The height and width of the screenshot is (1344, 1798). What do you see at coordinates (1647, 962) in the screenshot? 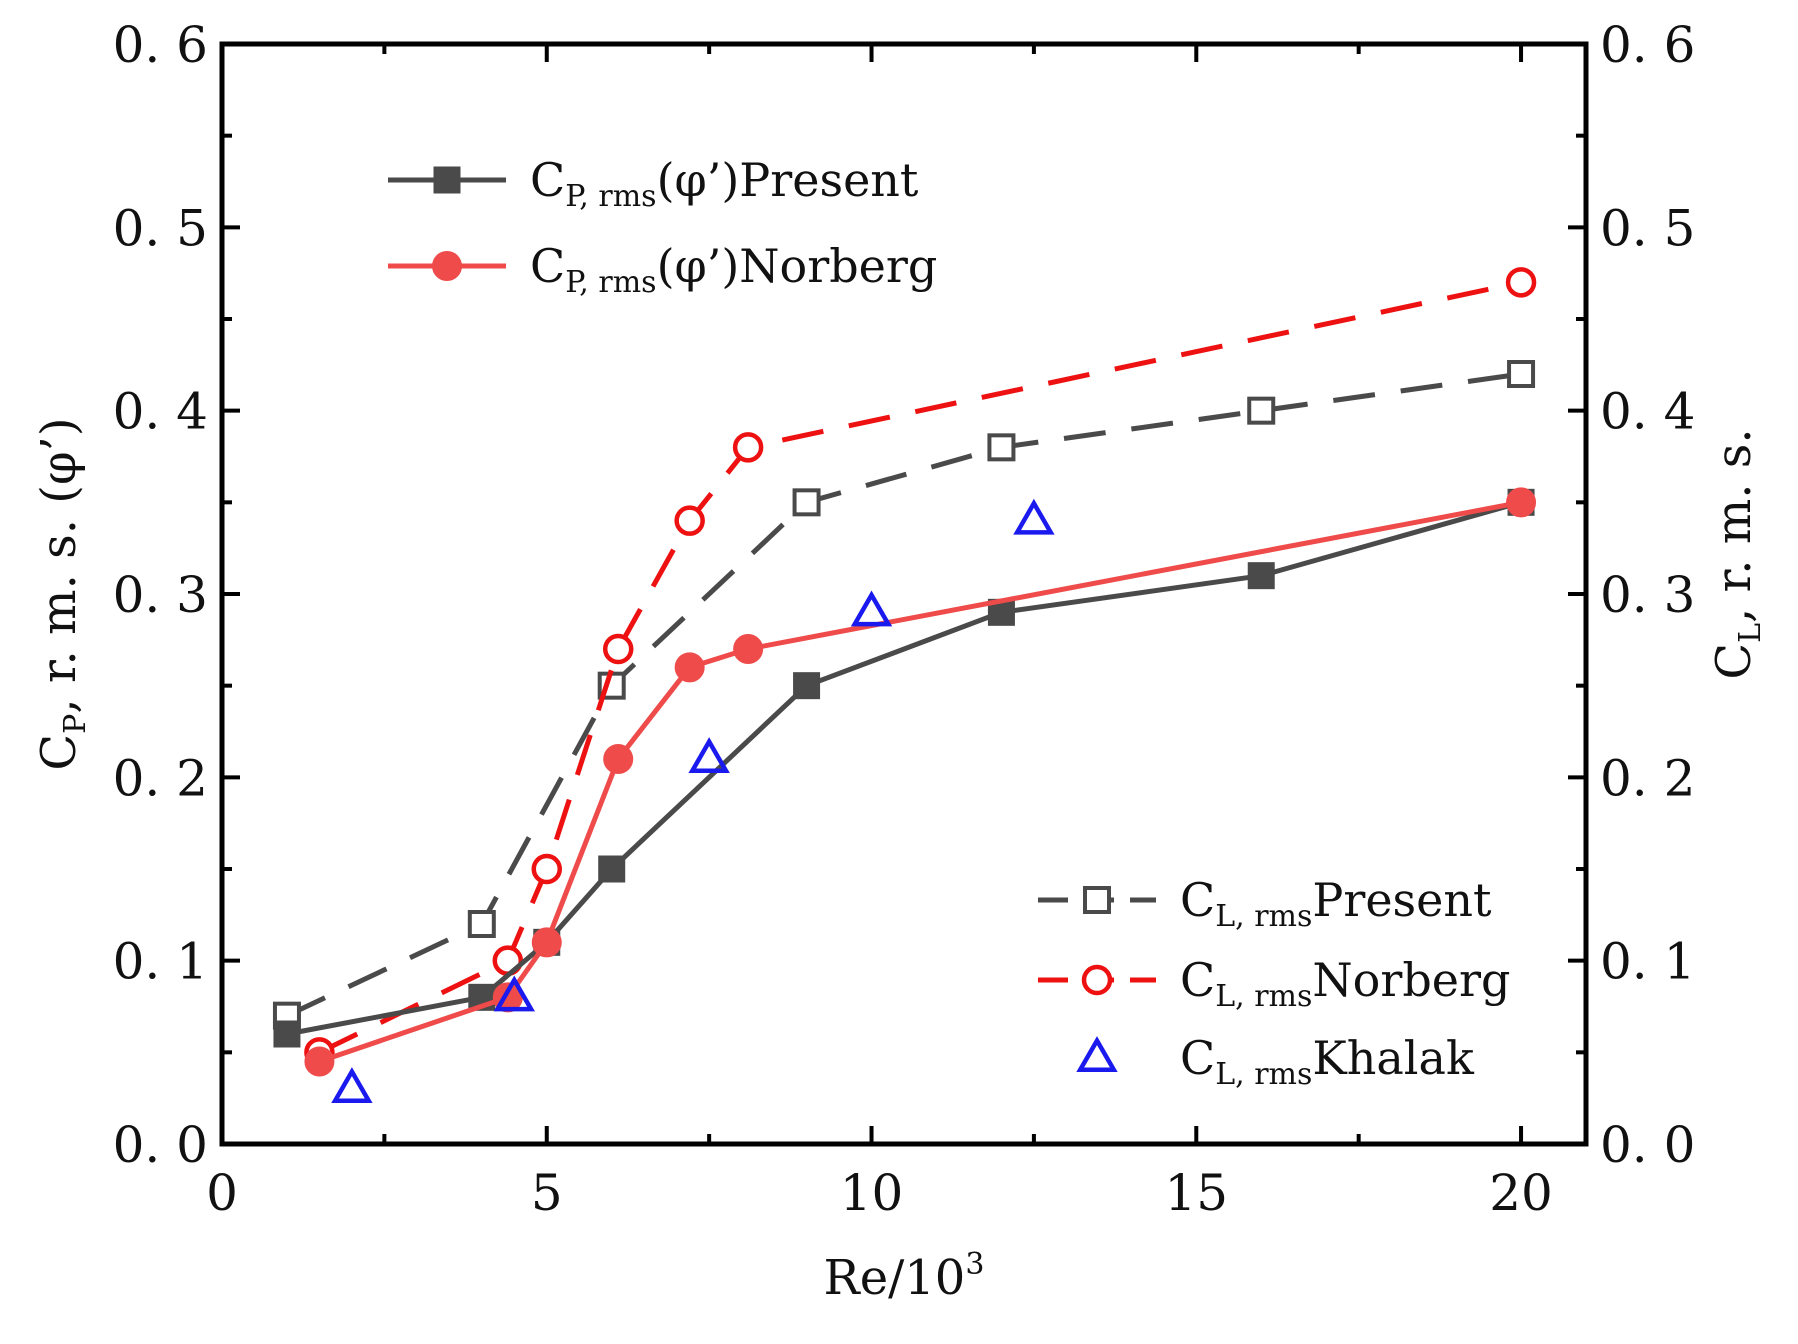
I see `y-right-tick-label: 0. 1` at bounding box center [1647, 962].